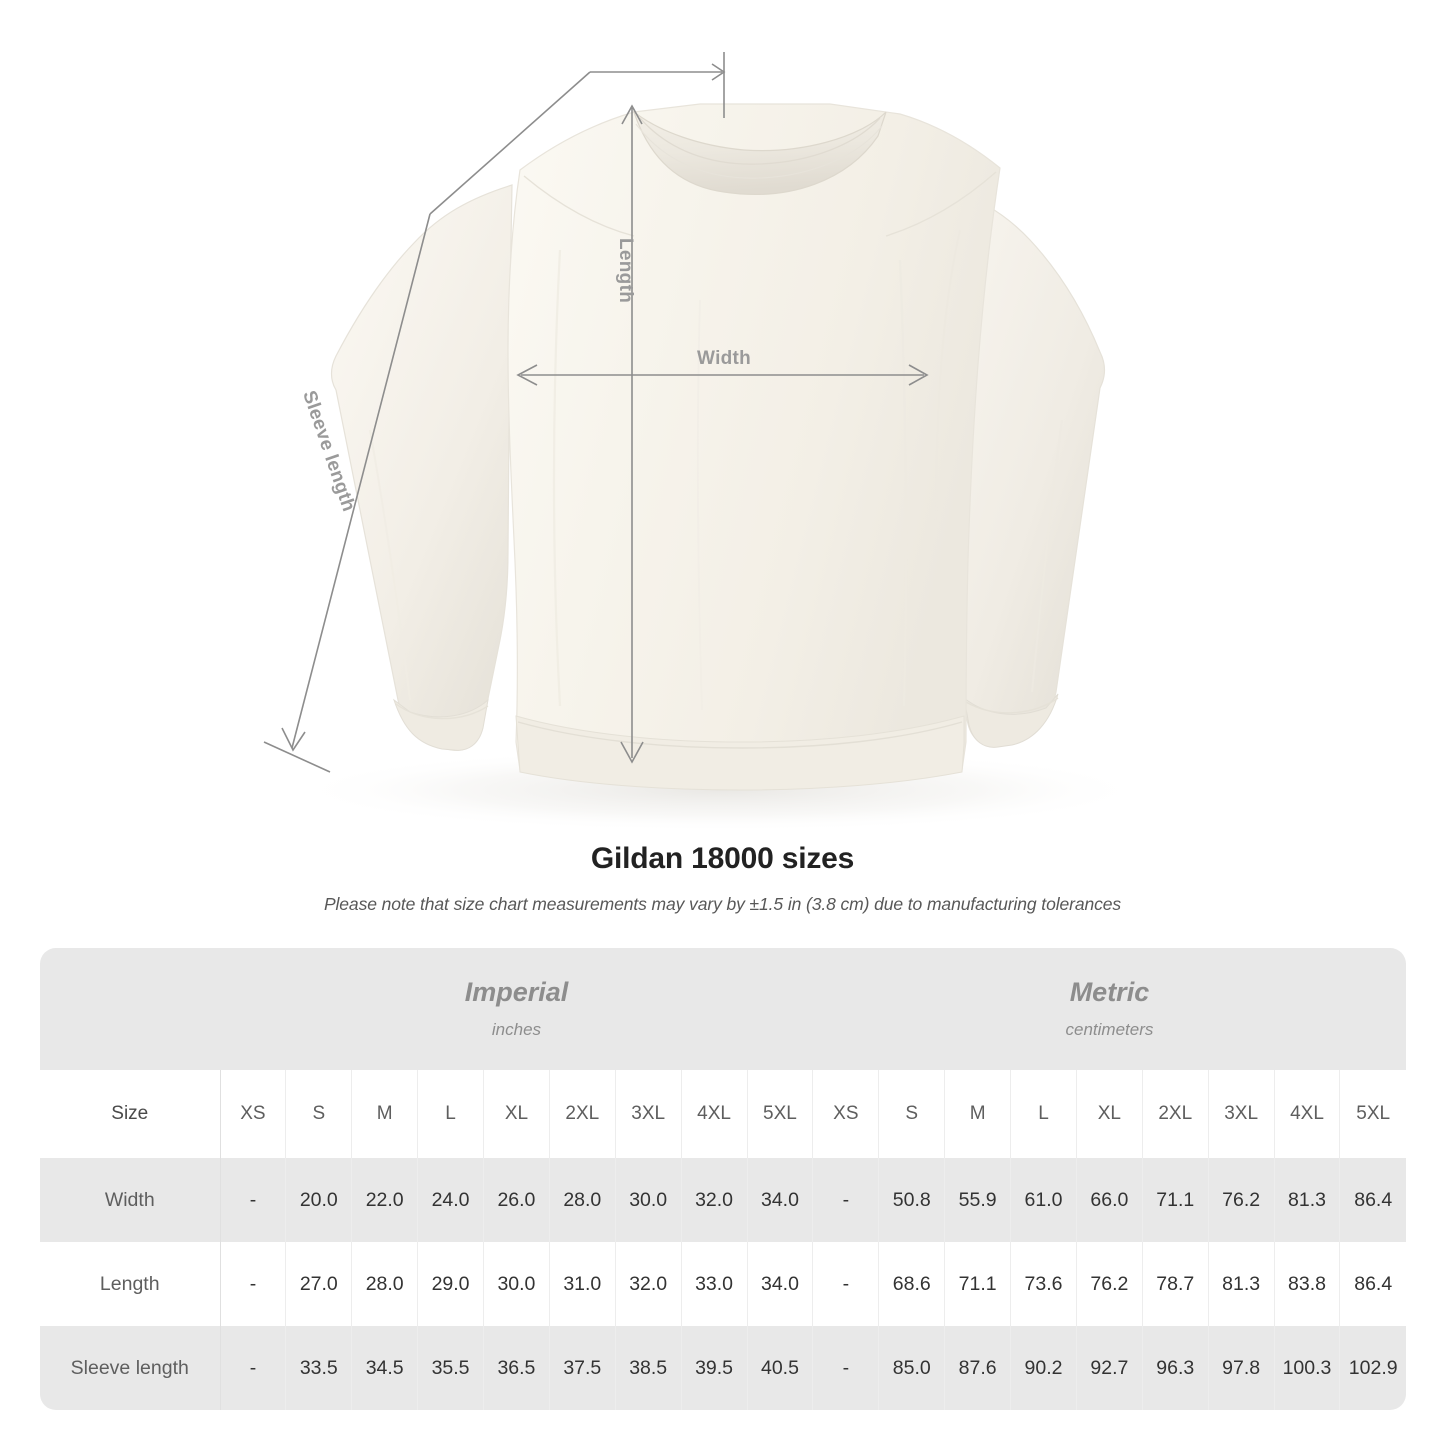 The width and height of the screenshot is (1445, 1445). I want to click on size-header-imperial-3xl: 3XL, so click(648, 1114).